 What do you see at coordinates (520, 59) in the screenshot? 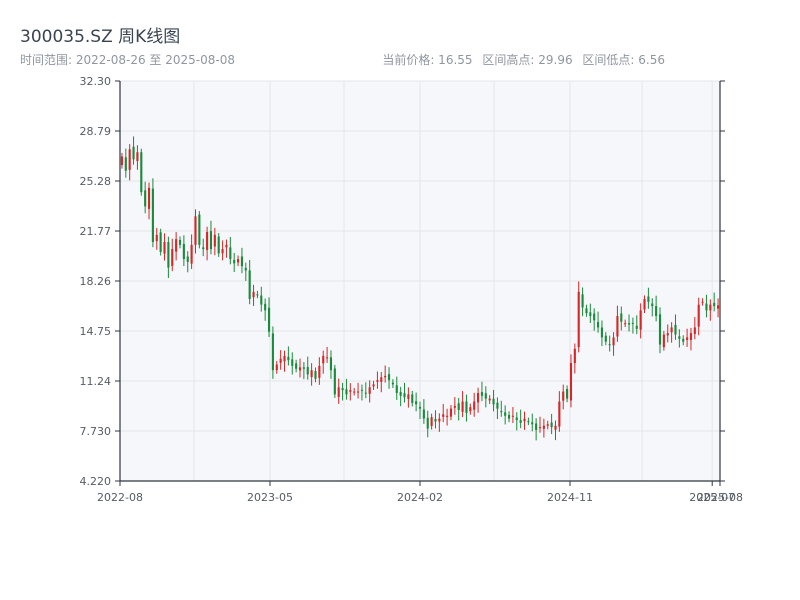
I see `price-stats: 当前价格: 16.55 区间高点: 29.96 区间低点: 6.56` at bounding box center [520, 59].